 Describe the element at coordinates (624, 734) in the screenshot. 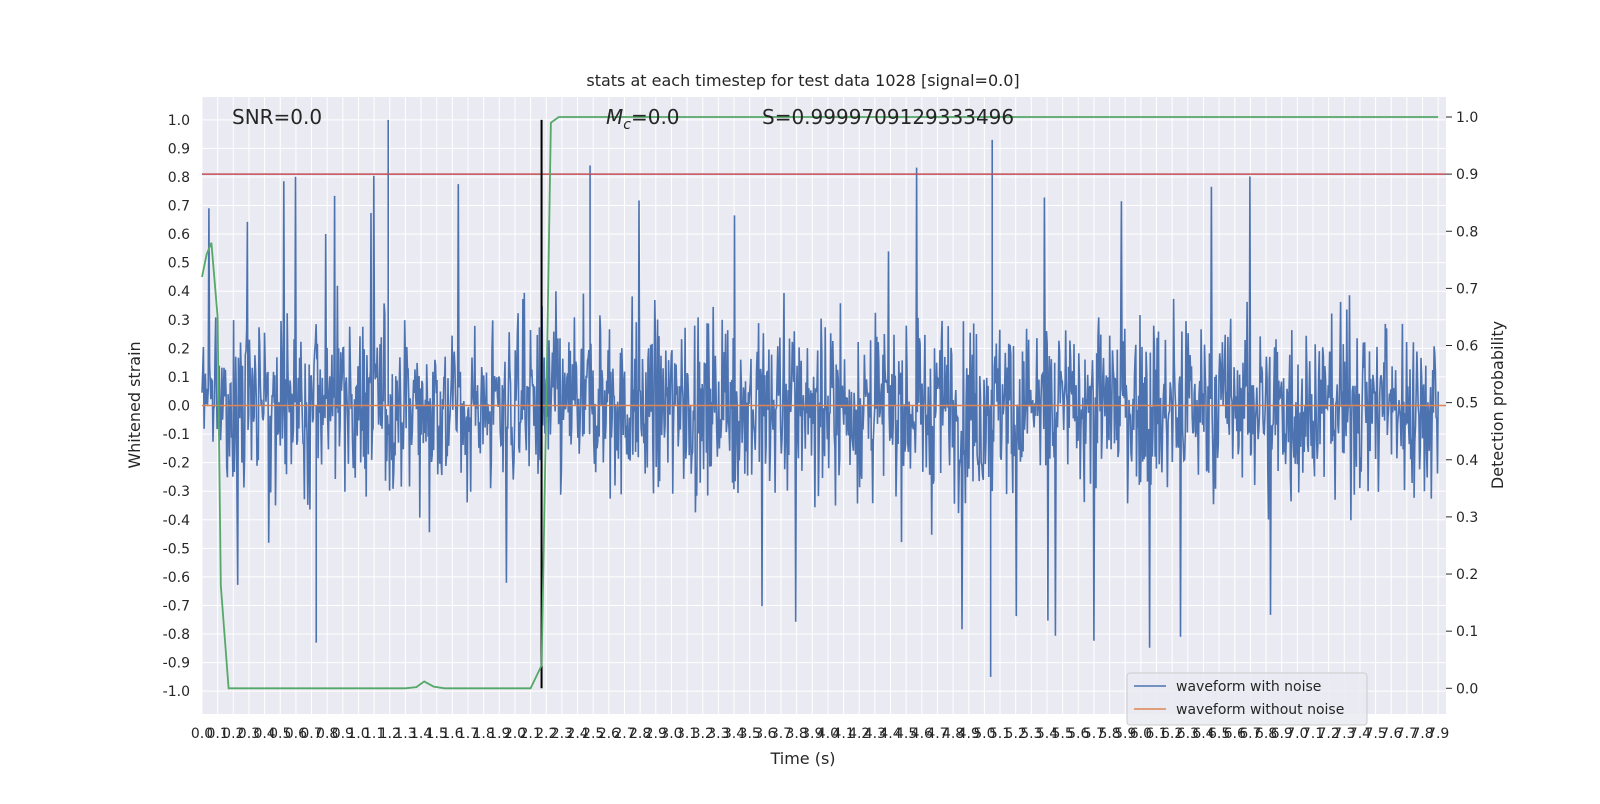

I see `x-tick-label: 2.7` at that location.